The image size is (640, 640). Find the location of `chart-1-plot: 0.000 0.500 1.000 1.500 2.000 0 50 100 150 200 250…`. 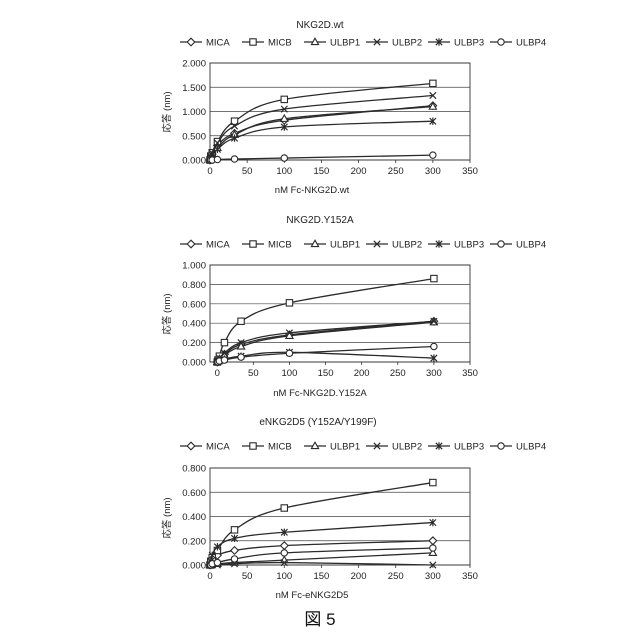

chart-1-plot: 0.000 0.500 1.000 1.500 2.000 0 50 100 150 200 250… is located at coordinates (330, 118).